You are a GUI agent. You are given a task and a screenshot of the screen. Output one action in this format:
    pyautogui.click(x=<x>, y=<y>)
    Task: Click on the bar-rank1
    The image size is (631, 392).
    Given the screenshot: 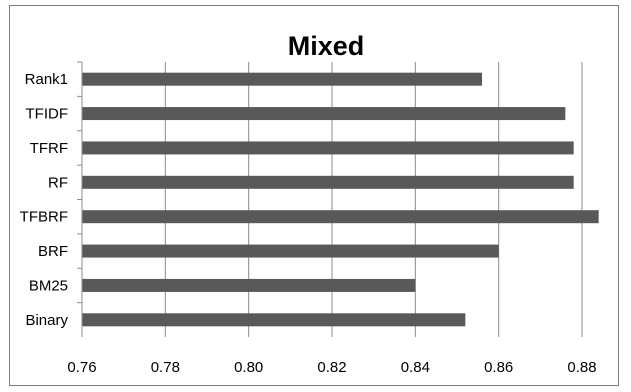 What is the action you would take?
    pyautogui.click(x=282, y=79)
    